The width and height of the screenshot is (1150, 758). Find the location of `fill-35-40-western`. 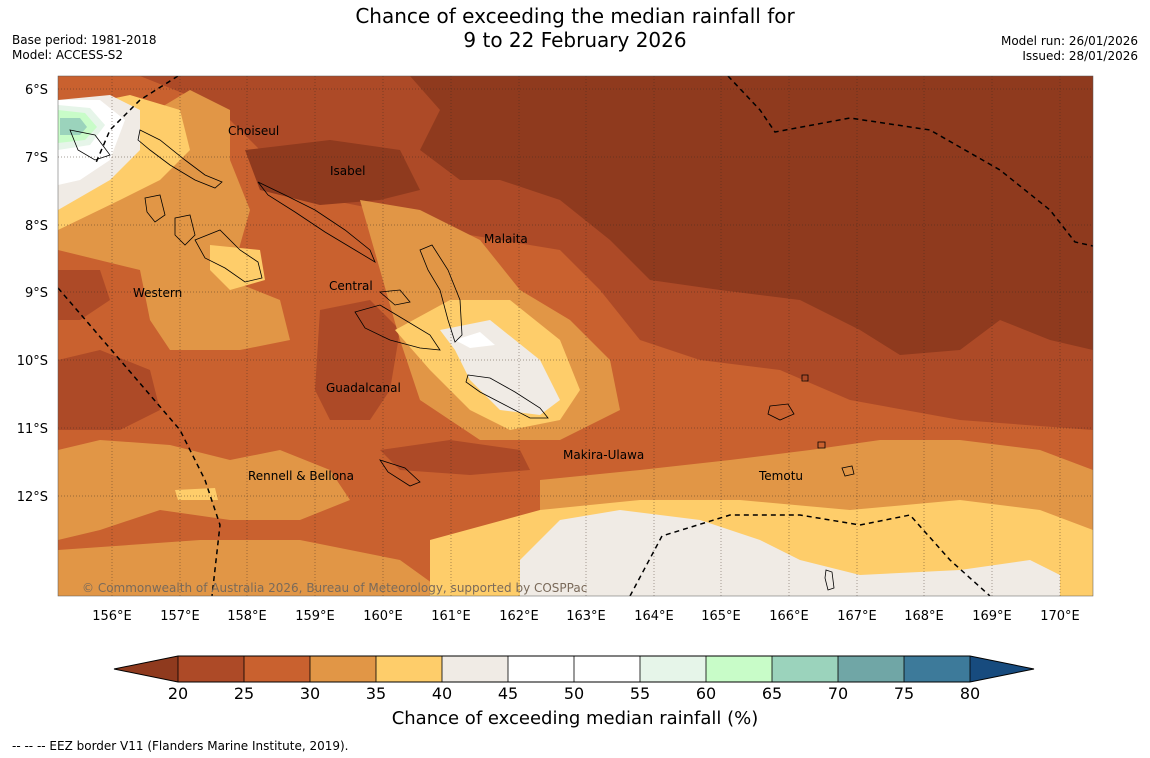

fill-35-40-western is located at coordinates (237, 267).